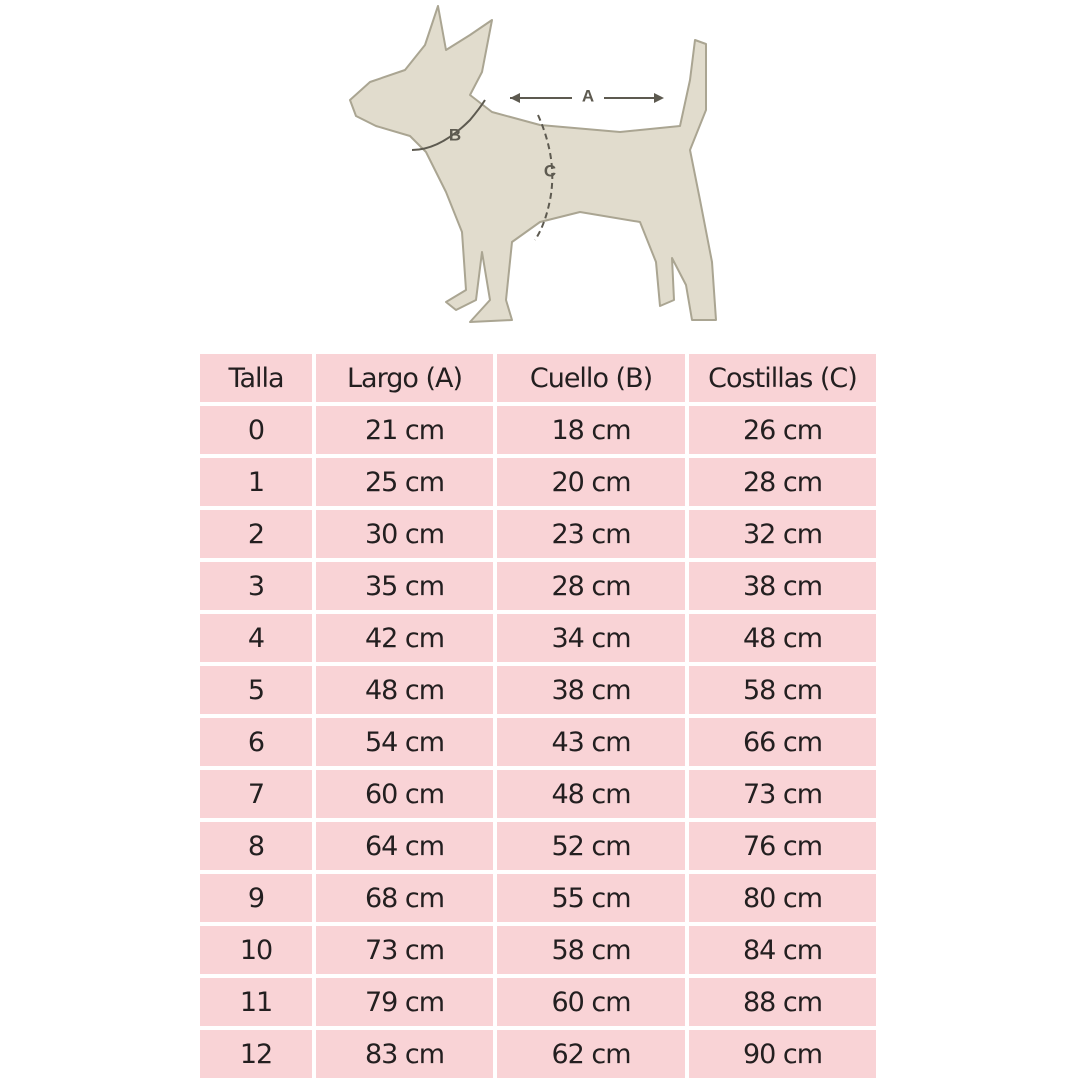 This screenshot has height=1079, width=1079. What do you see at coordinates (782, 950) in the screenshot?
I see `table-cell: 84 cm` at bounding box center [782, 950].